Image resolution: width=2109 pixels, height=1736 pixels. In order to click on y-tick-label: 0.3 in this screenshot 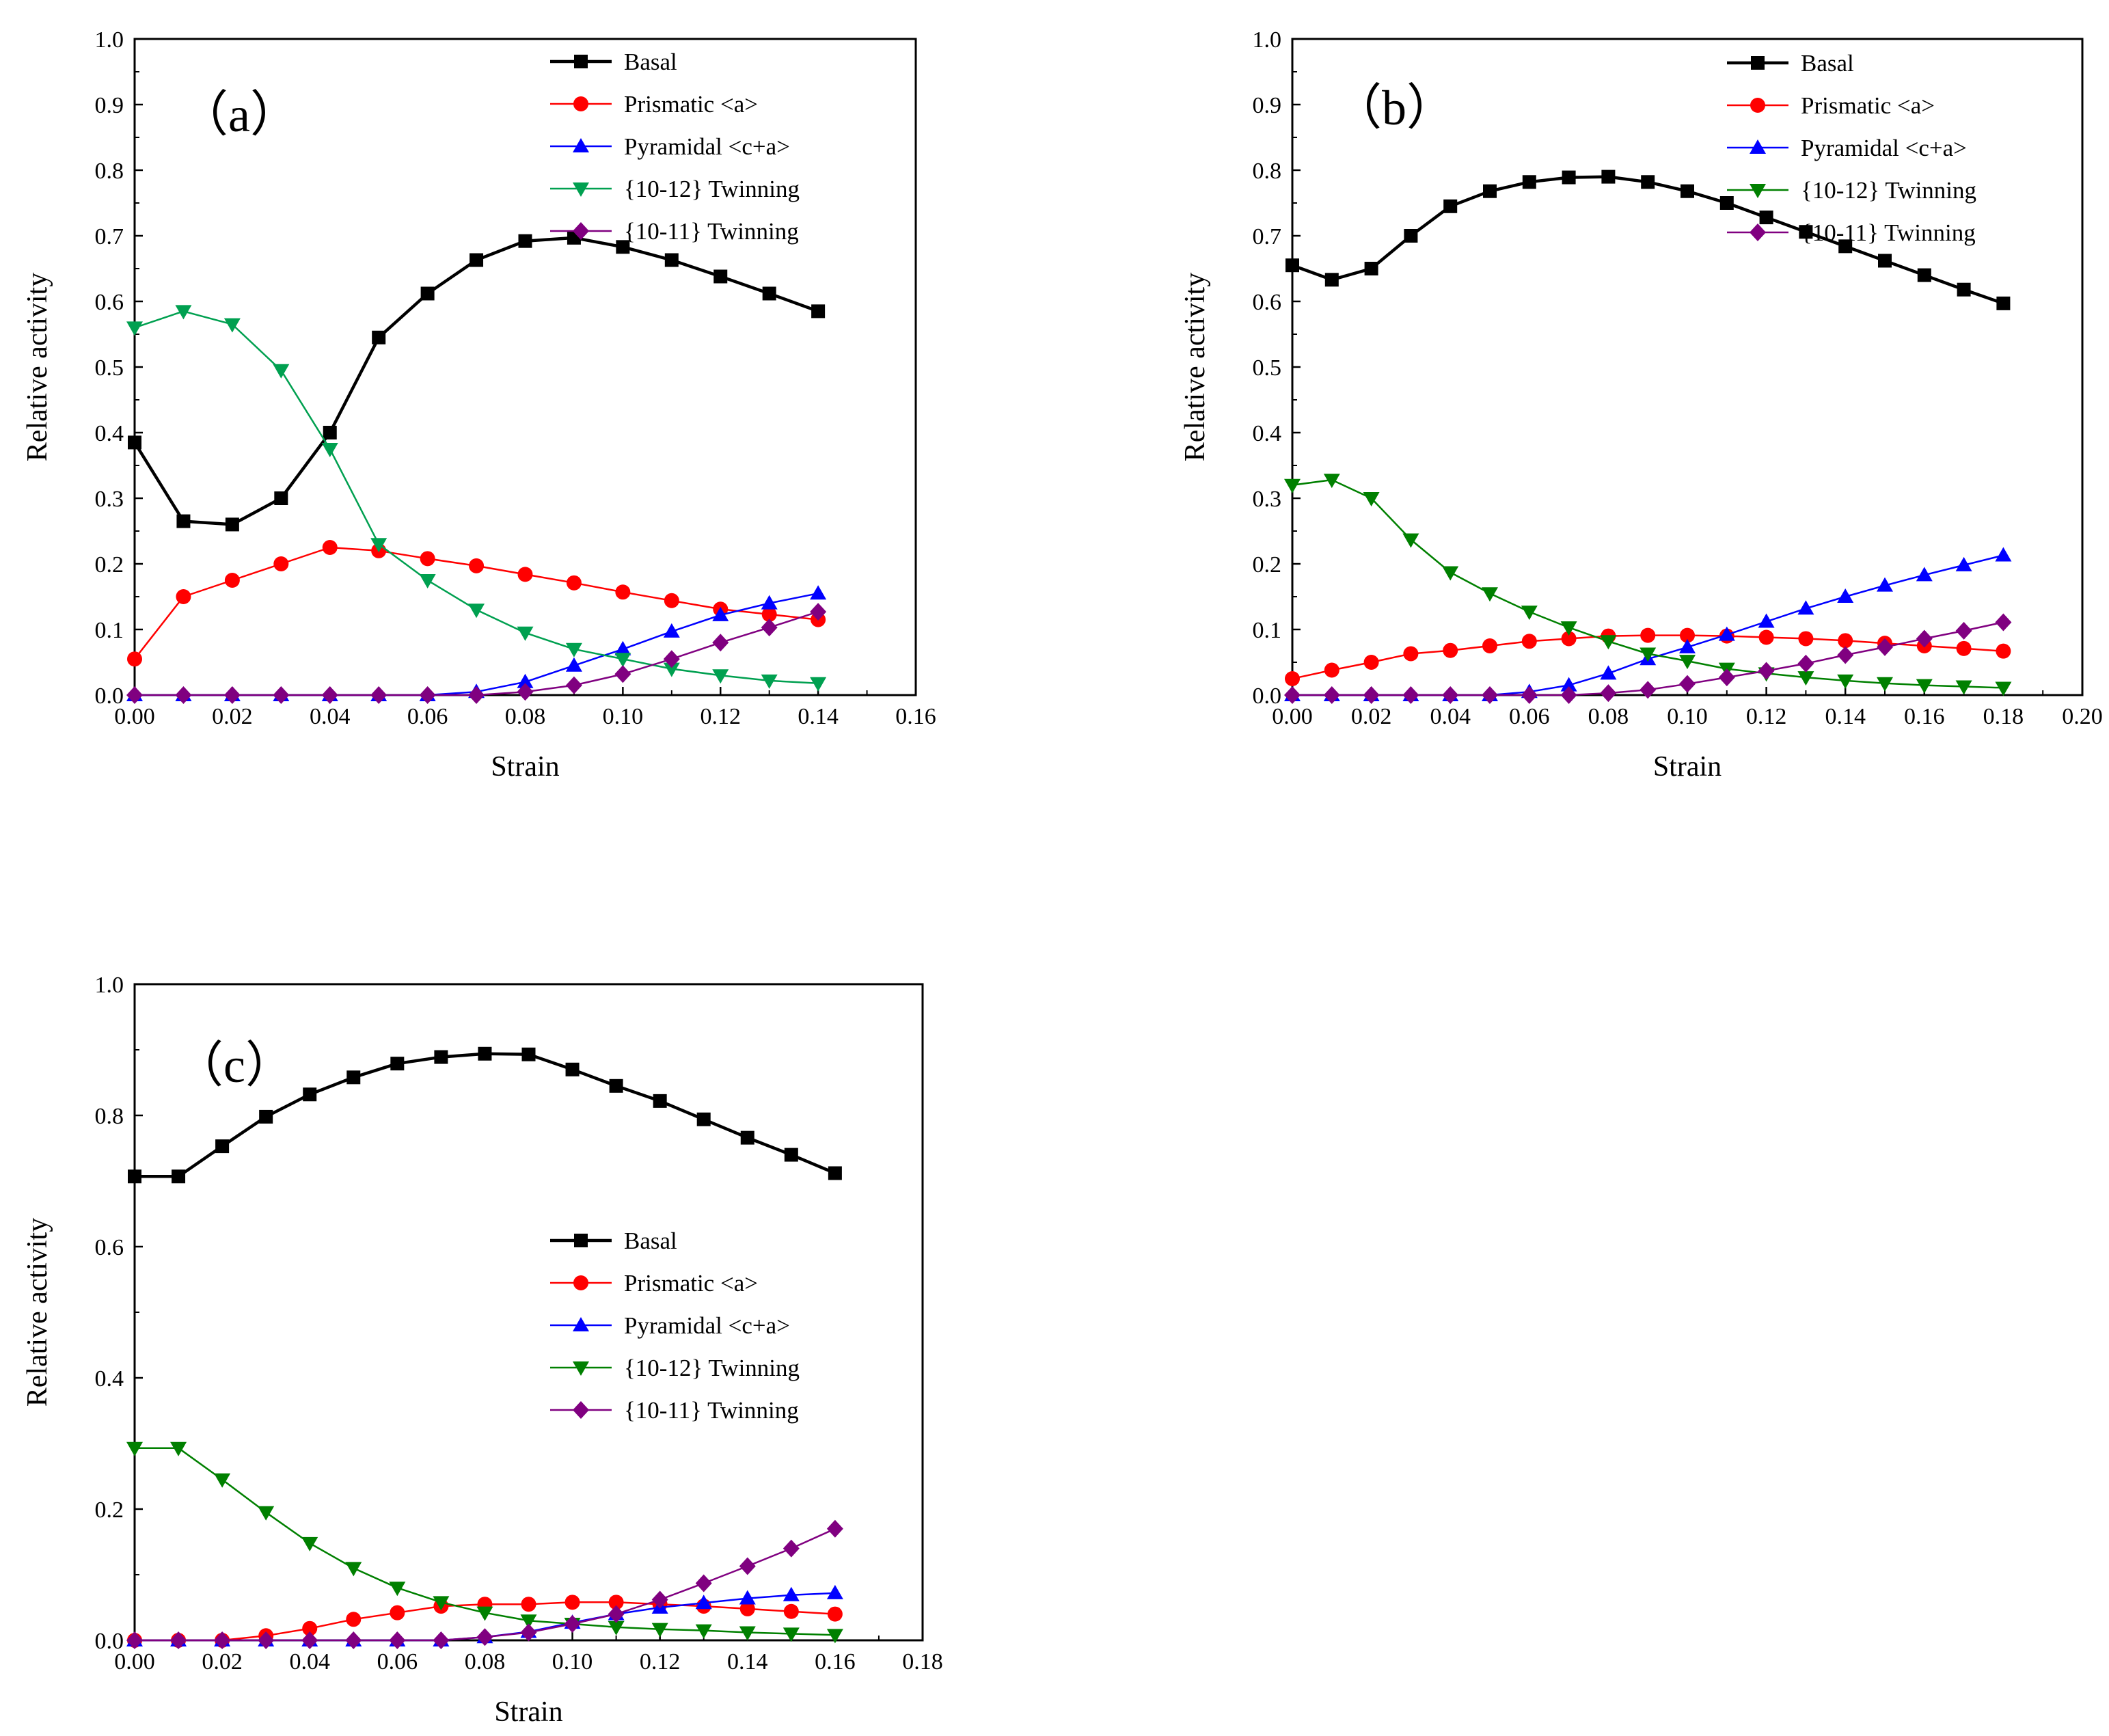, I will do `click(1267, 499)`.